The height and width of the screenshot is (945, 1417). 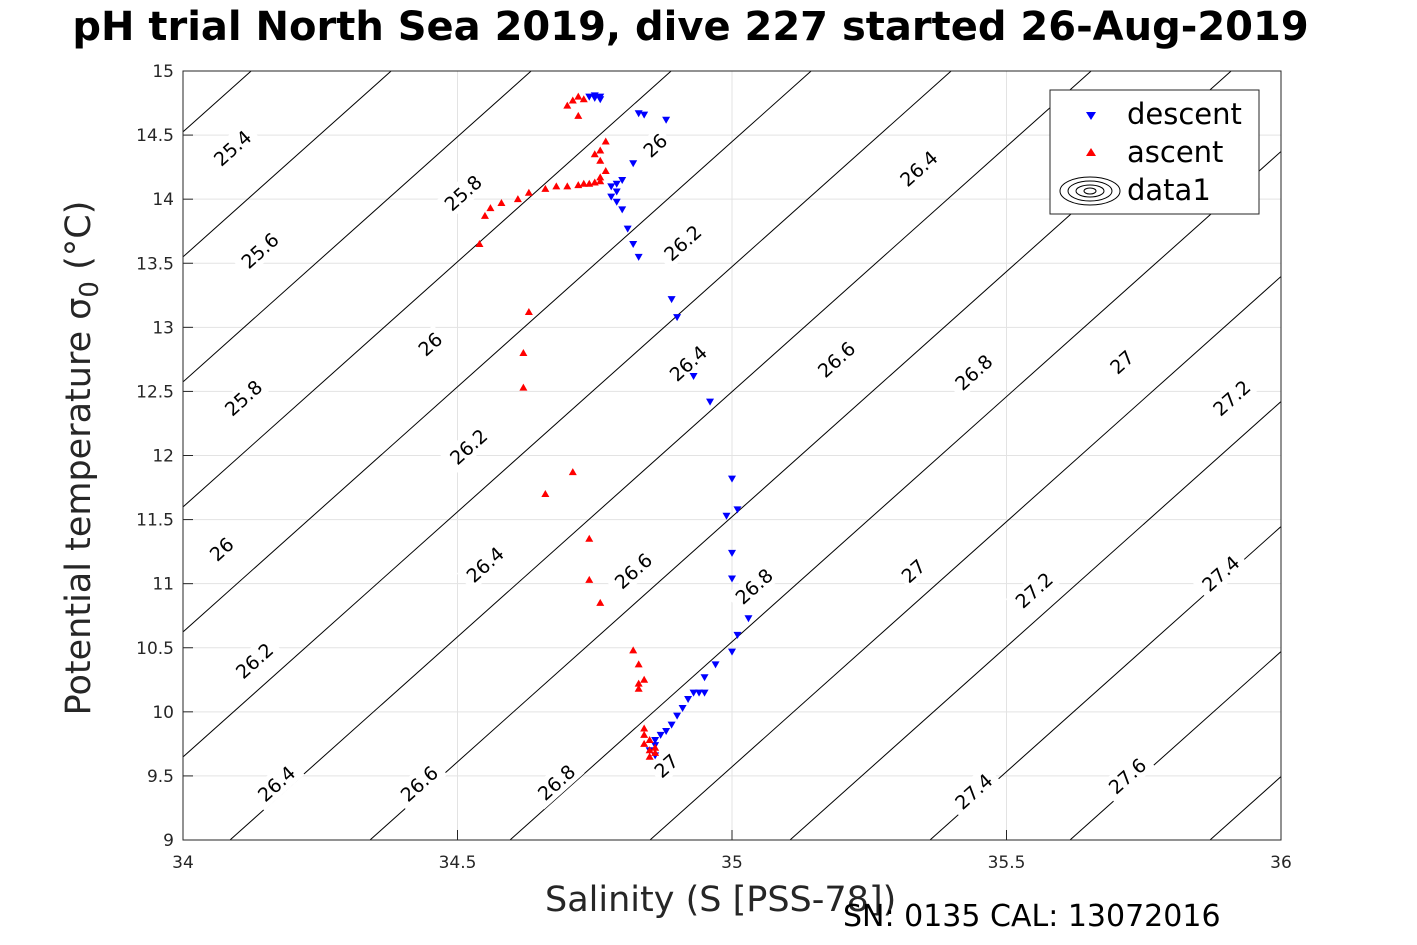 What do you see at coordinates (458, 863) in the screenshot?
I see `x-tick-label: 34.5` at bounding box center [458, 863].